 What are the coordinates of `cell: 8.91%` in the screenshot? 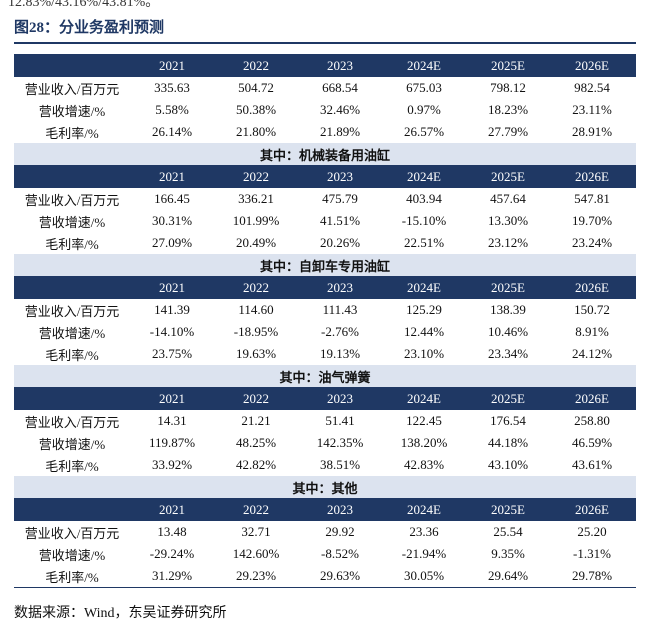 It's located at (592, 331).